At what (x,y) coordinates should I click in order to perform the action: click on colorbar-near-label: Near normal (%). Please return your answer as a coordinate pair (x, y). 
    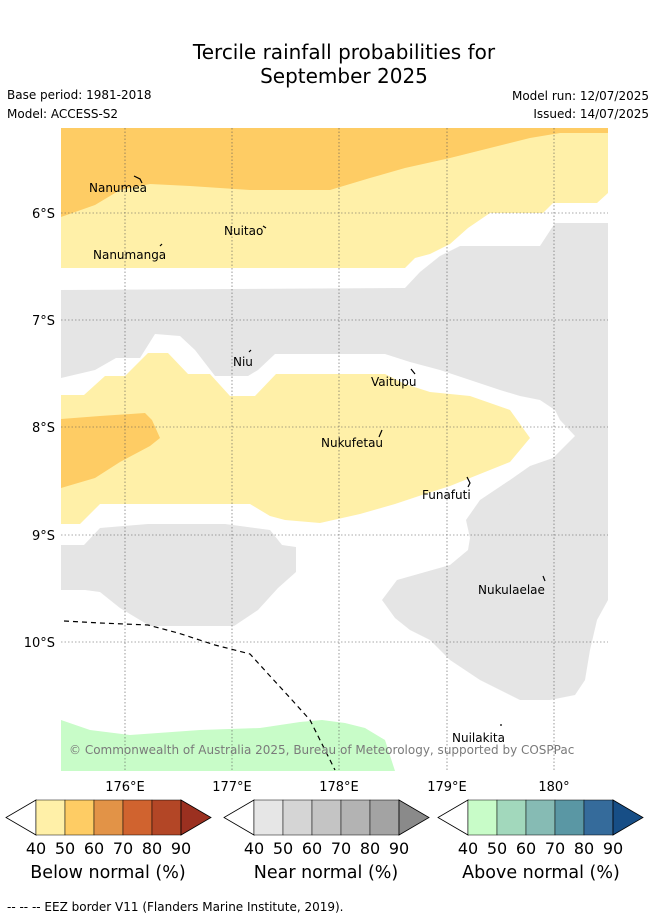
    Looking at the image, I should click on (326, 873).